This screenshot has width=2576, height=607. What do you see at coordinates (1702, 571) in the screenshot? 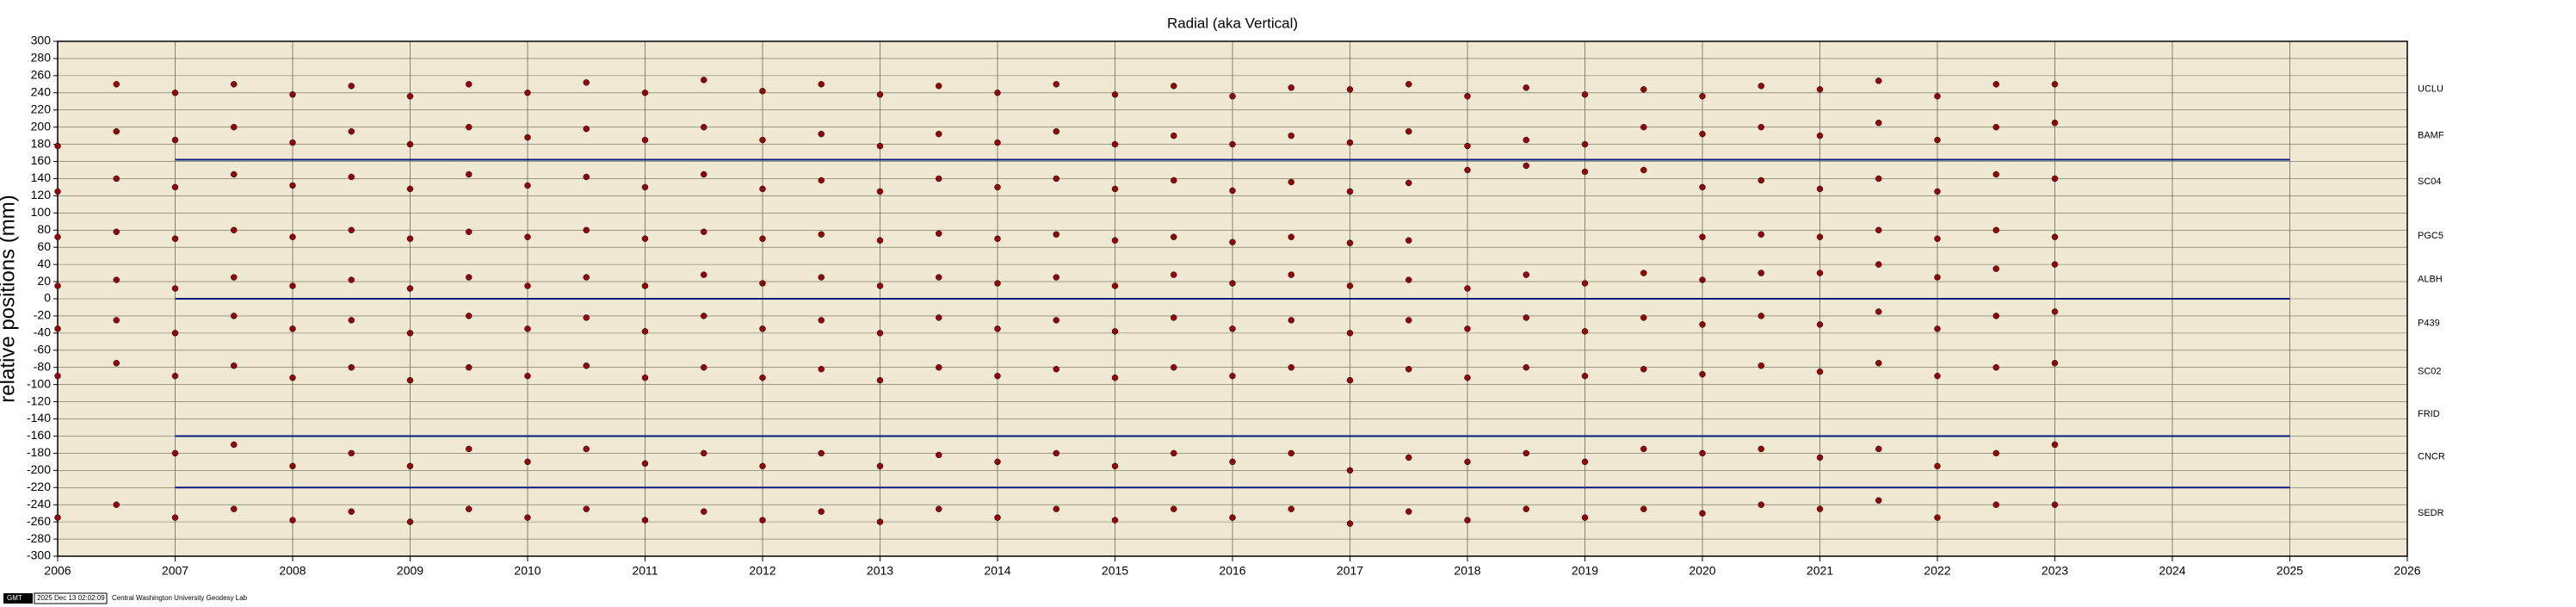
I see `x-tick-label: 2020` at bounding box center [1702, 571].